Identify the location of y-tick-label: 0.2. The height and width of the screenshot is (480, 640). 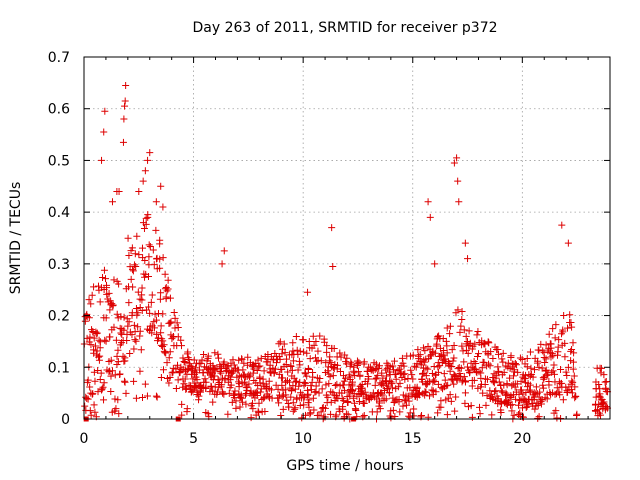
(59, 317).